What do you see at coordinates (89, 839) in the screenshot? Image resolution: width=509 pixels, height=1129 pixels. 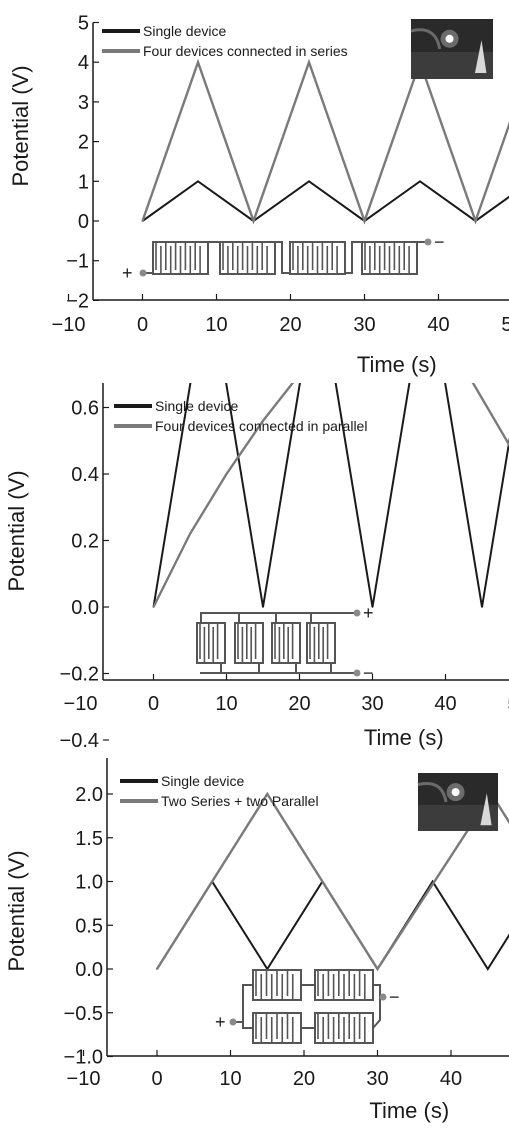 I see `y-tick-label: 1.5` at bounding box center [89, 839].